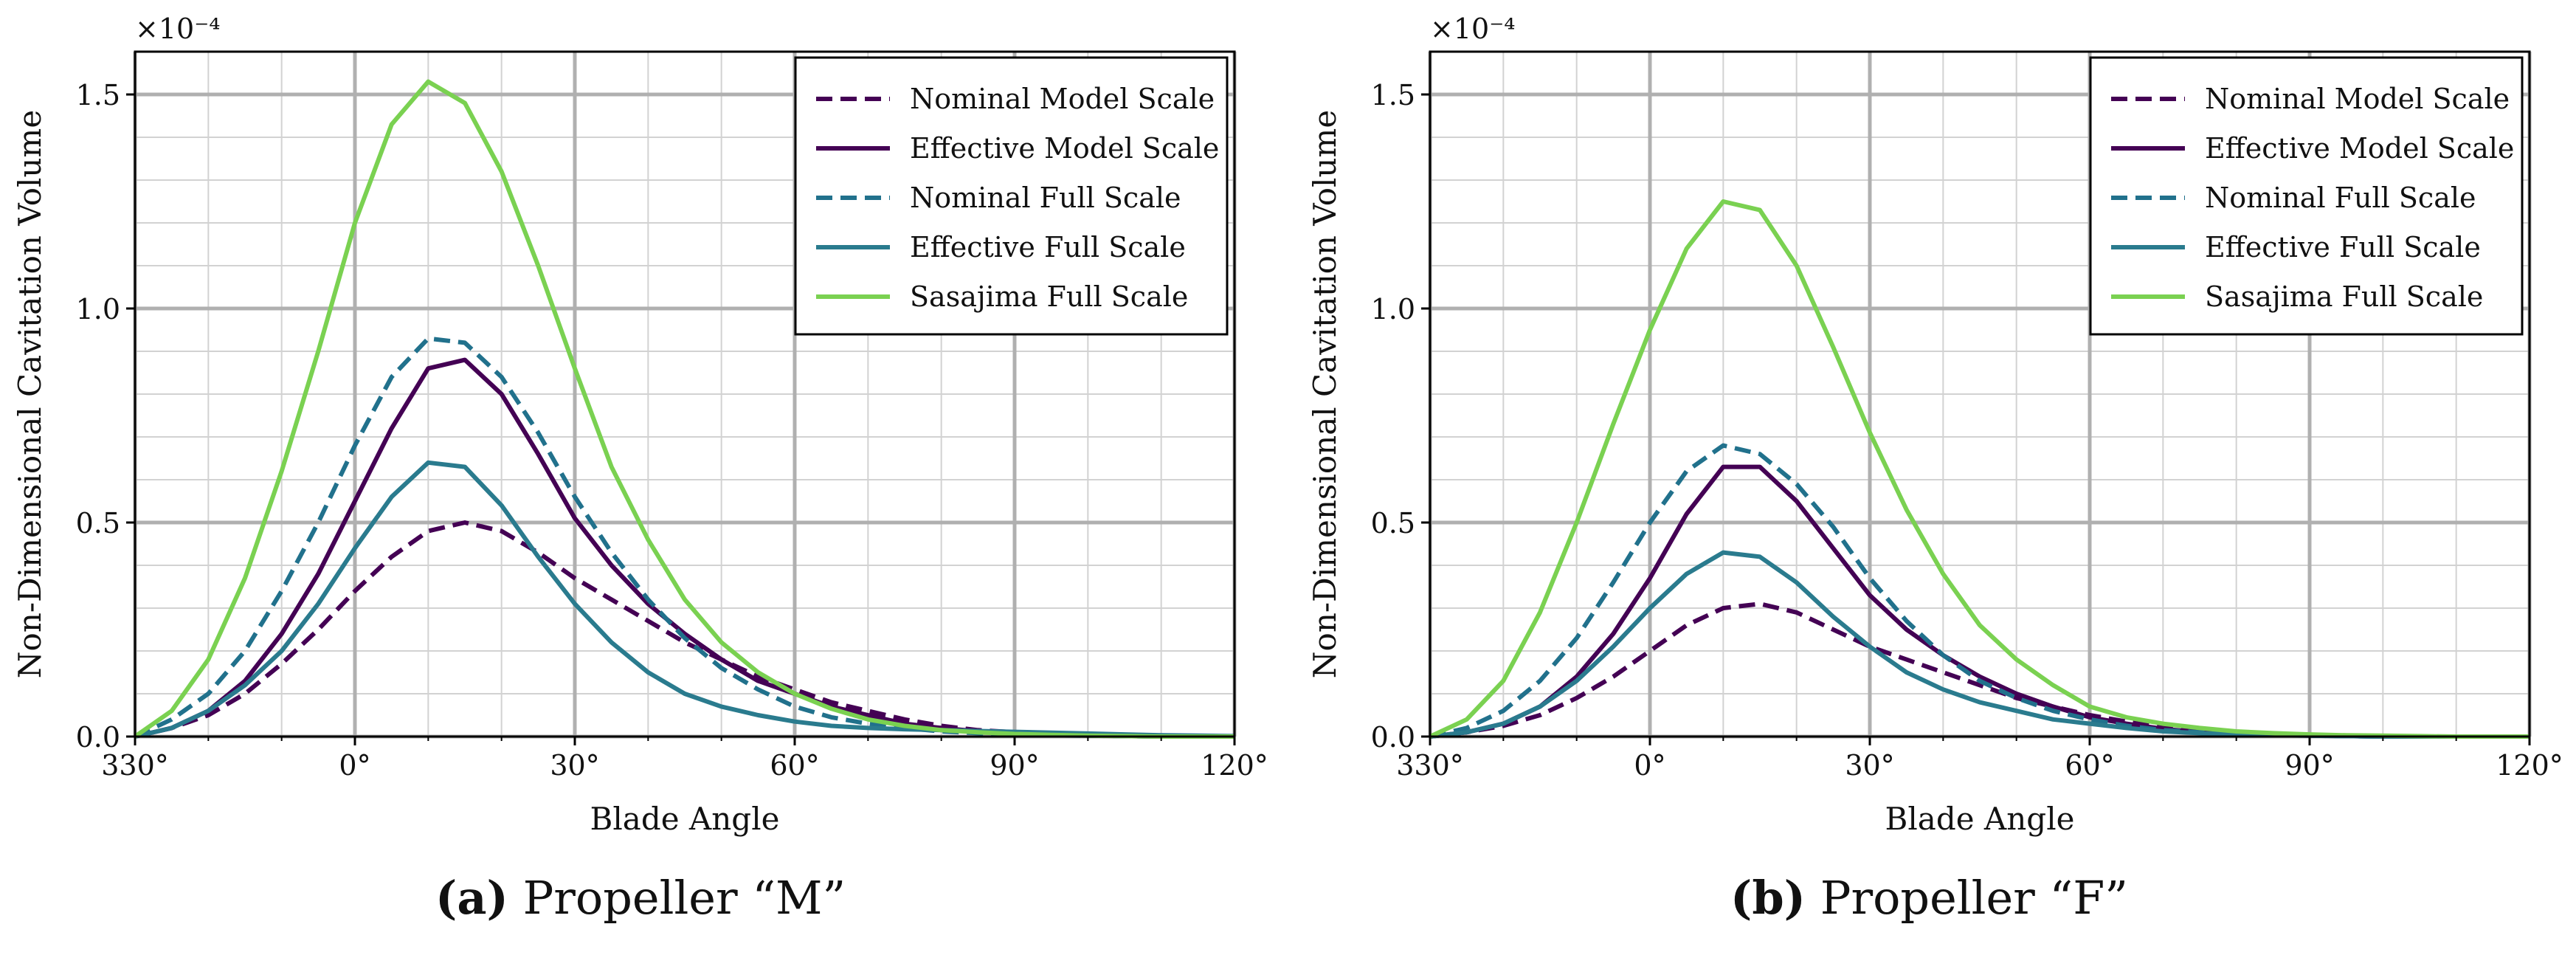 This screenshot has height=955, width=2576. I want to click on caption-a-label: (a), so click(471, 898).